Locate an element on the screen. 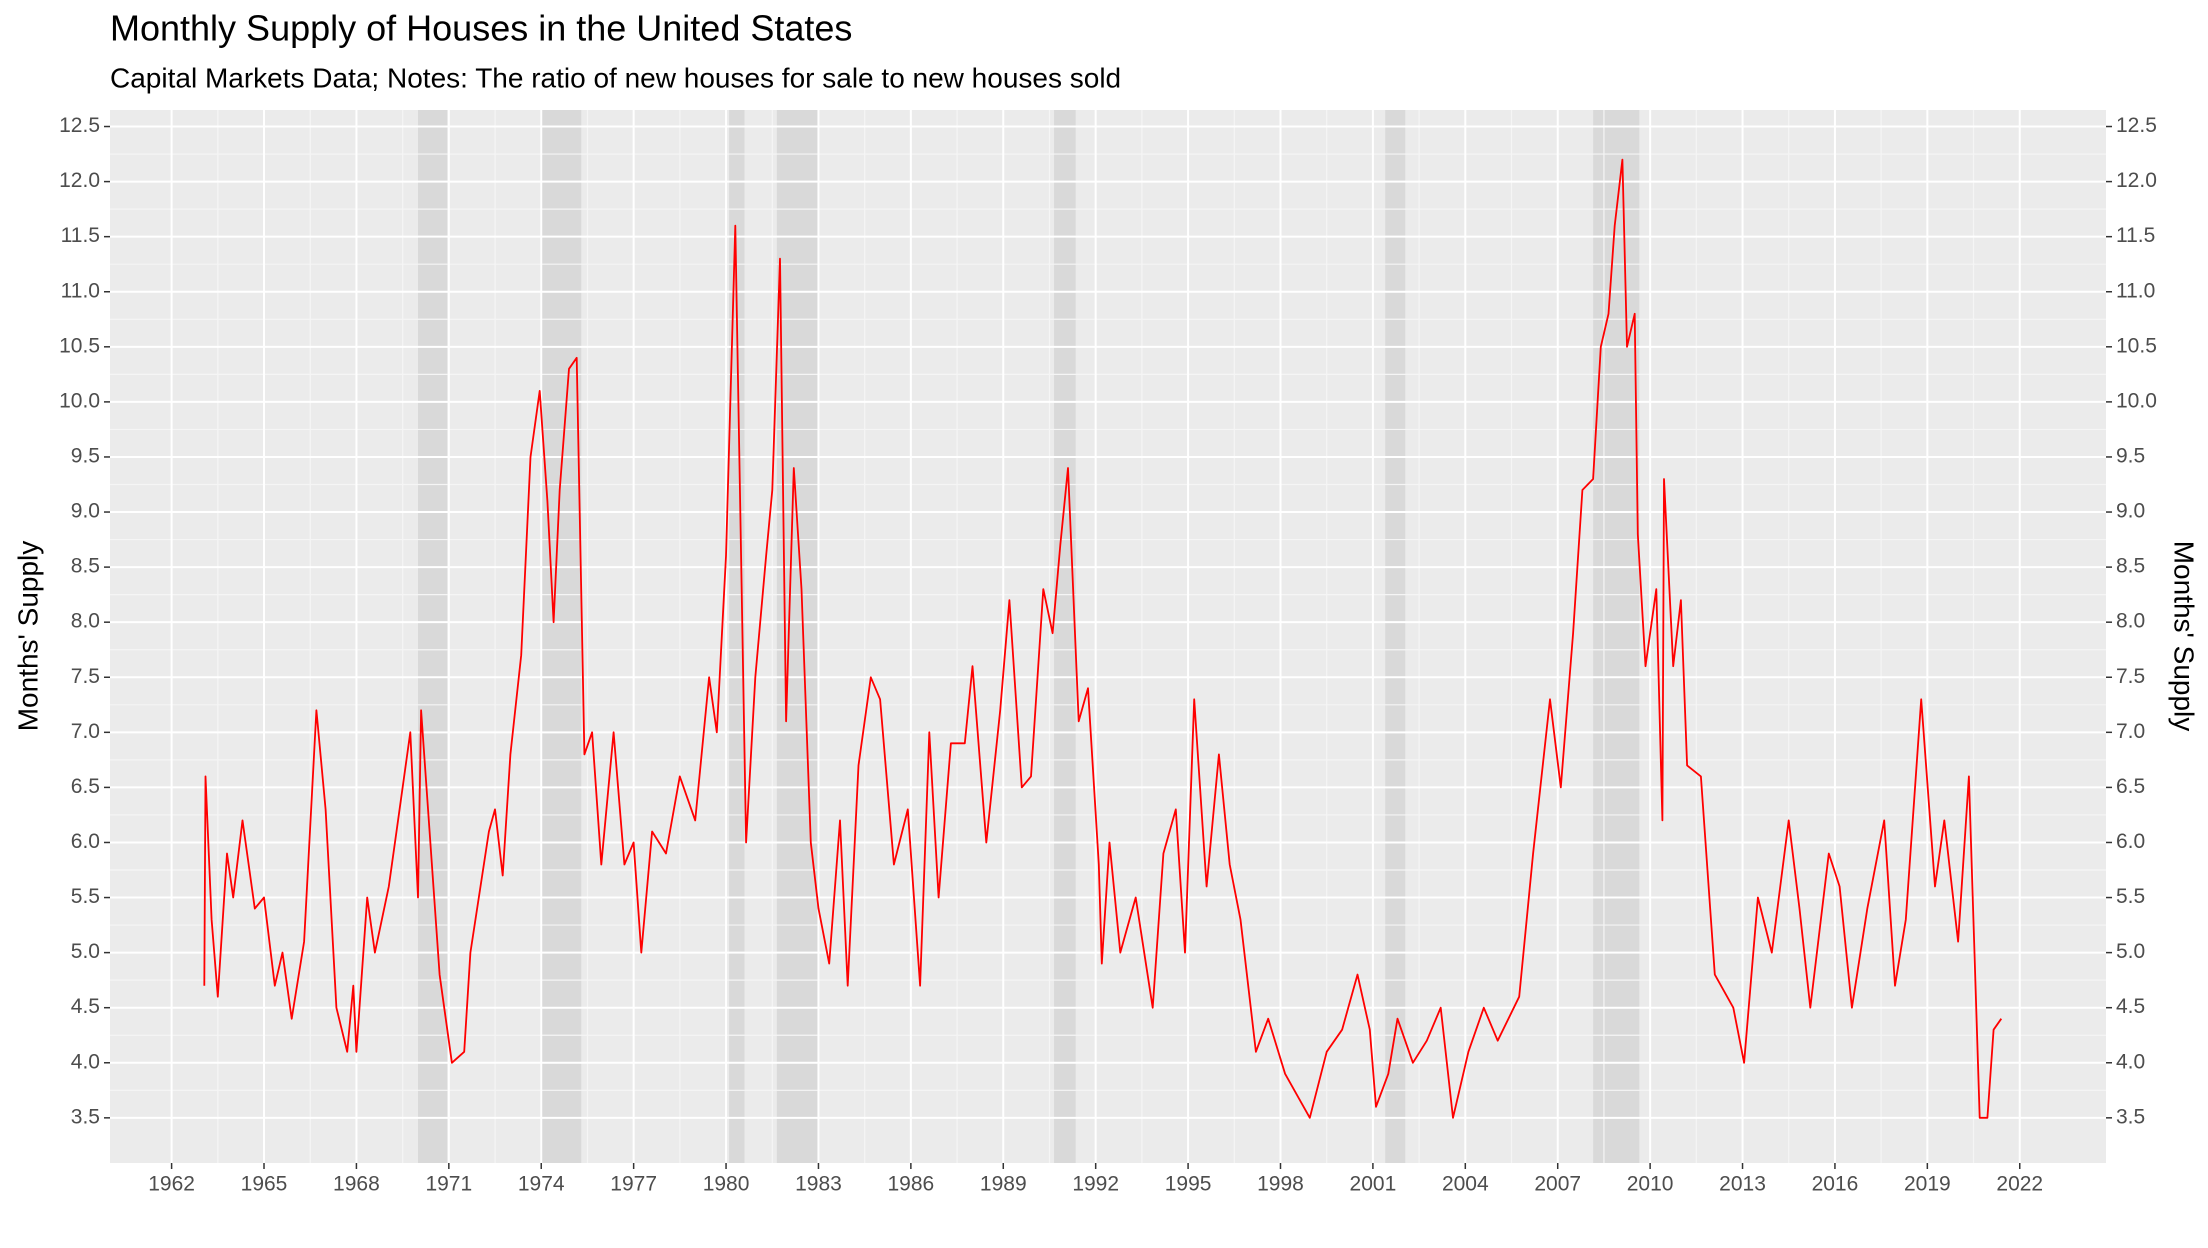 The width and height of the screenshot is (2208, 1248). y2-tick-label: 8.0 is located at coordinates (2130, 621).